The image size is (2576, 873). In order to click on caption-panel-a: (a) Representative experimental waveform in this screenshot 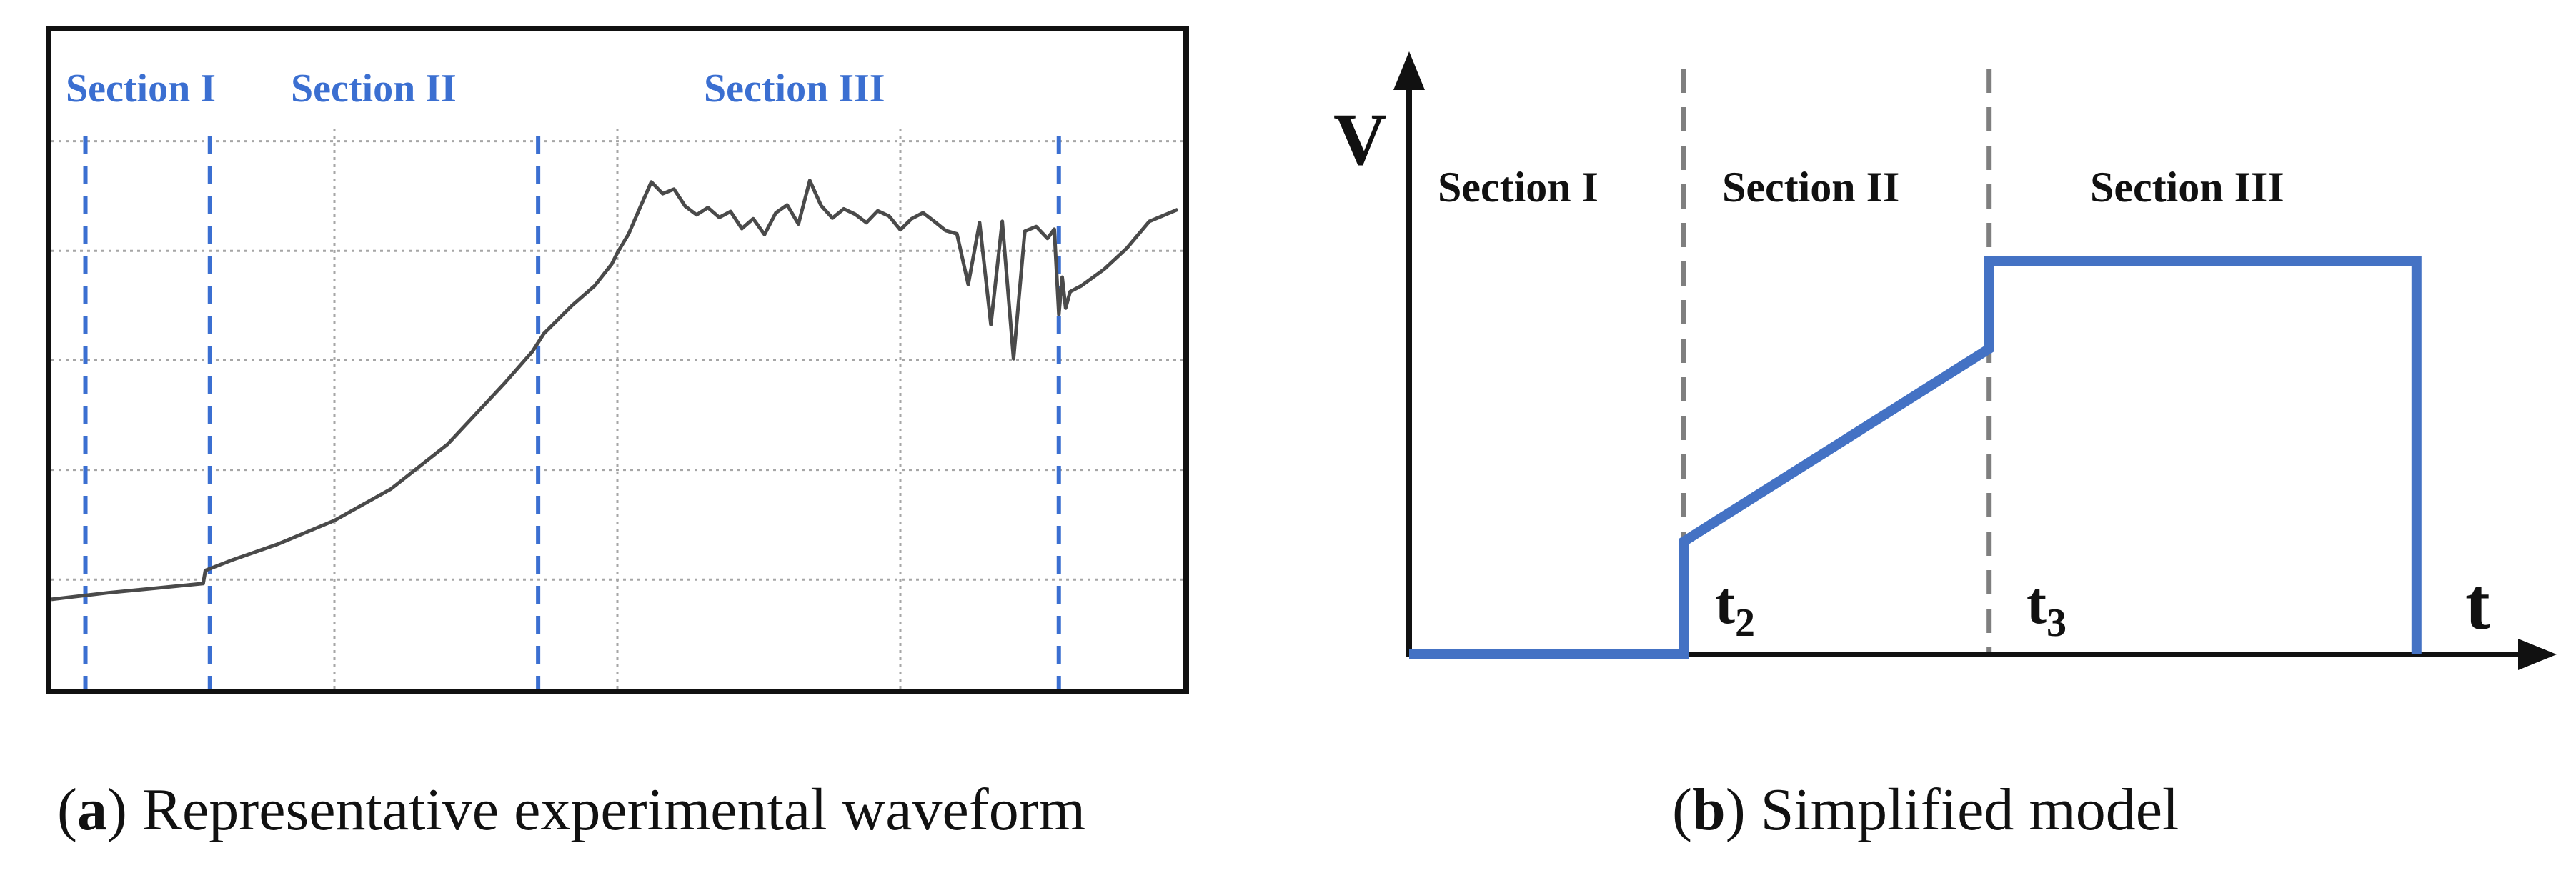, I will do `click(571, 810)`.